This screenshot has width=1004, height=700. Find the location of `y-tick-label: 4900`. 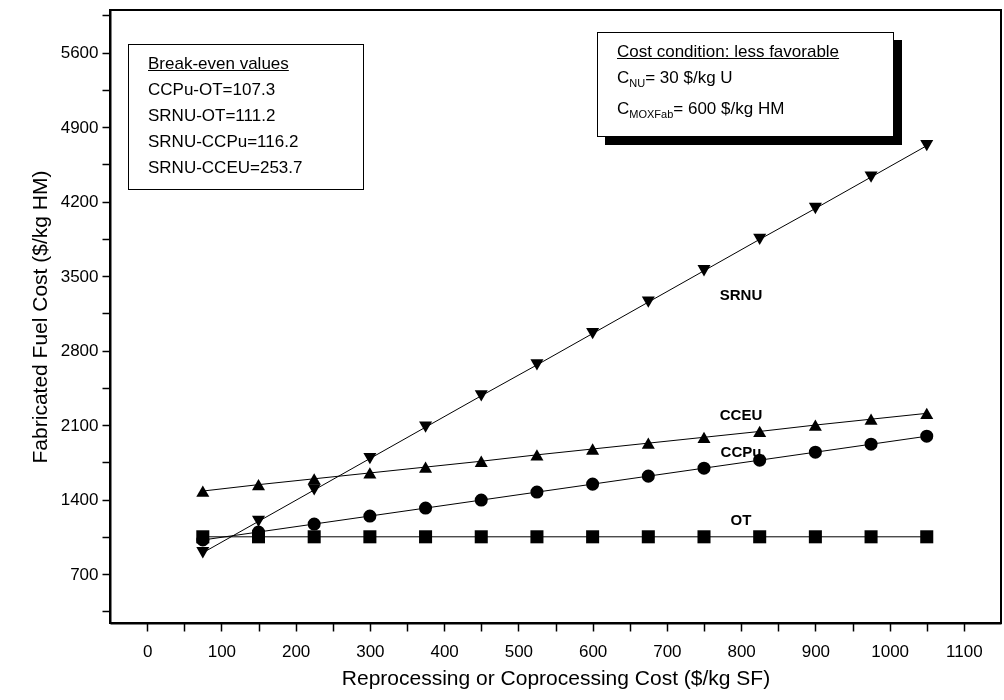

y-tick-label: 4900 is located at coordinates (79, 127).